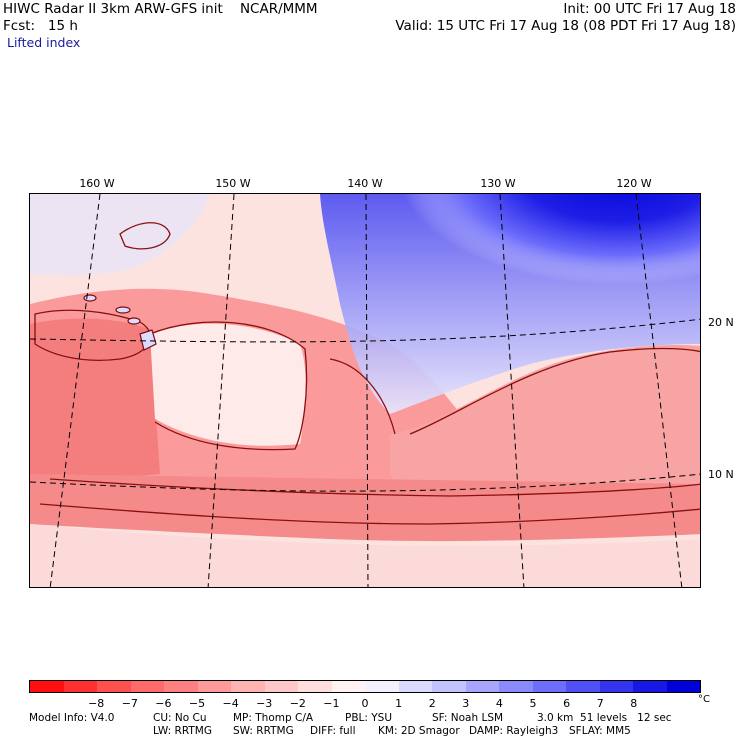  I want to click on footer-sflay: SFLAY: MM5, so click(600, 731).